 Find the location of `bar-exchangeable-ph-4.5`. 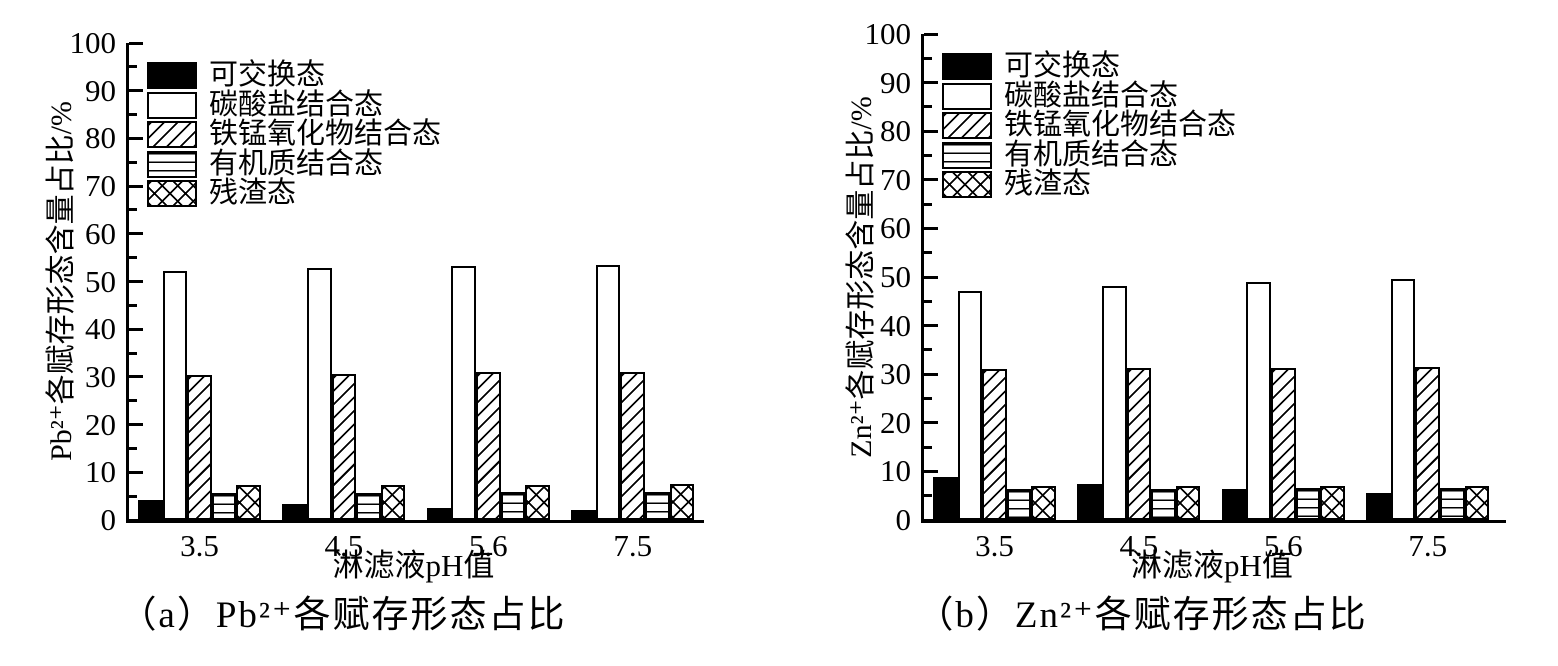

bar-exchangeable-ph-4.5 is located at coordinates (1089, 502).